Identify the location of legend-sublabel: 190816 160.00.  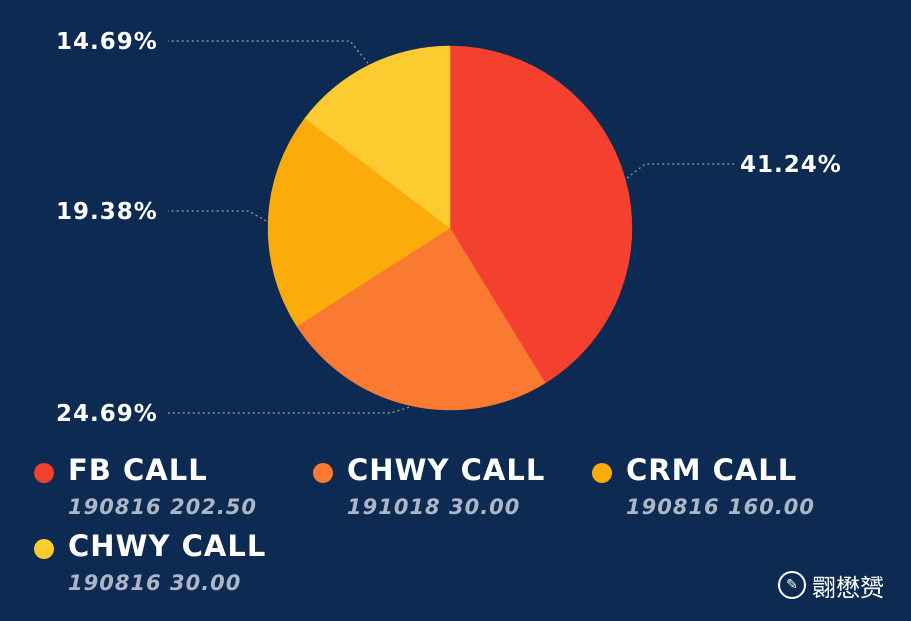
(721, 507).